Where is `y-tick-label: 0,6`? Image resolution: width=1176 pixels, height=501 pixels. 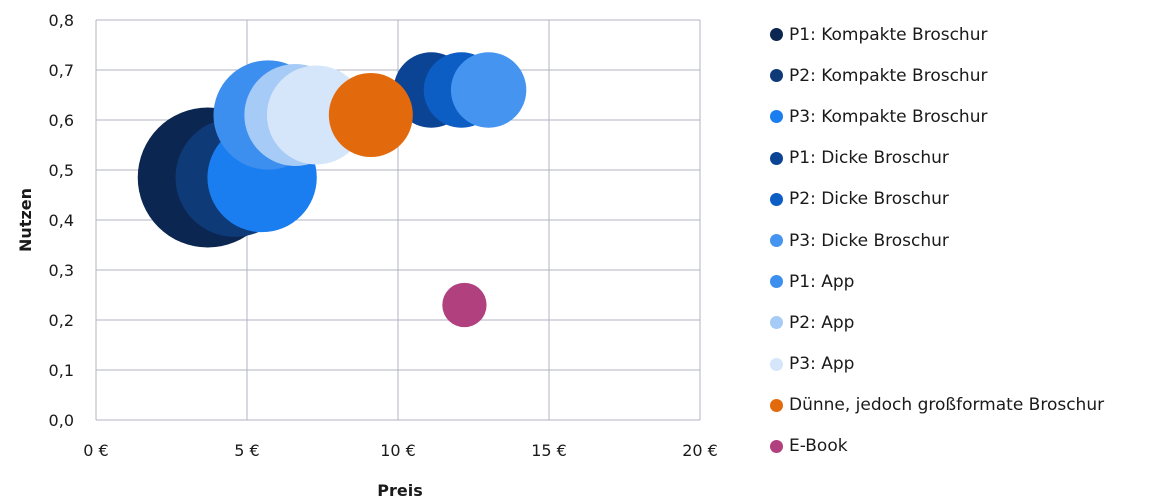
y-tick-label: 0,6 is located at coordinates (61, 120).